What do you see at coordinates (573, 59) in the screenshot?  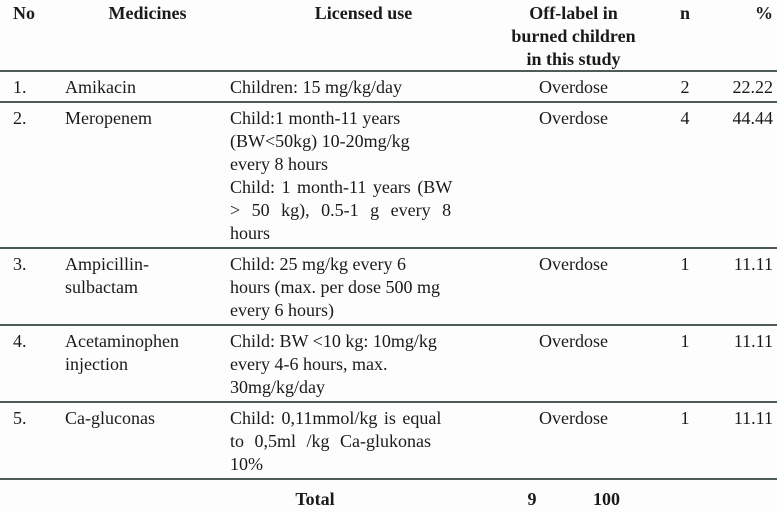 I see `header-off-label-line-3: in this study` at bounding box center [573, 59].